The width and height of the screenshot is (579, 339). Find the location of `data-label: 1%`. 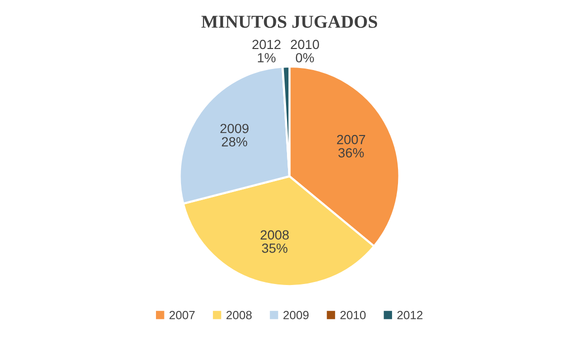

data-label: 1% is located at coordinates (267, 57).